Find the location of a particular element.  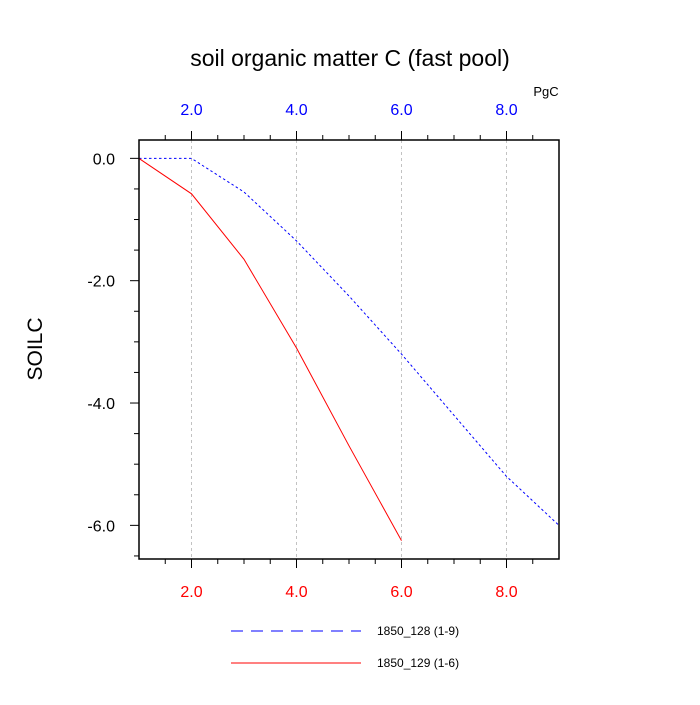

top-axis-unit-label: PgC is located at coordinates (545, 91).